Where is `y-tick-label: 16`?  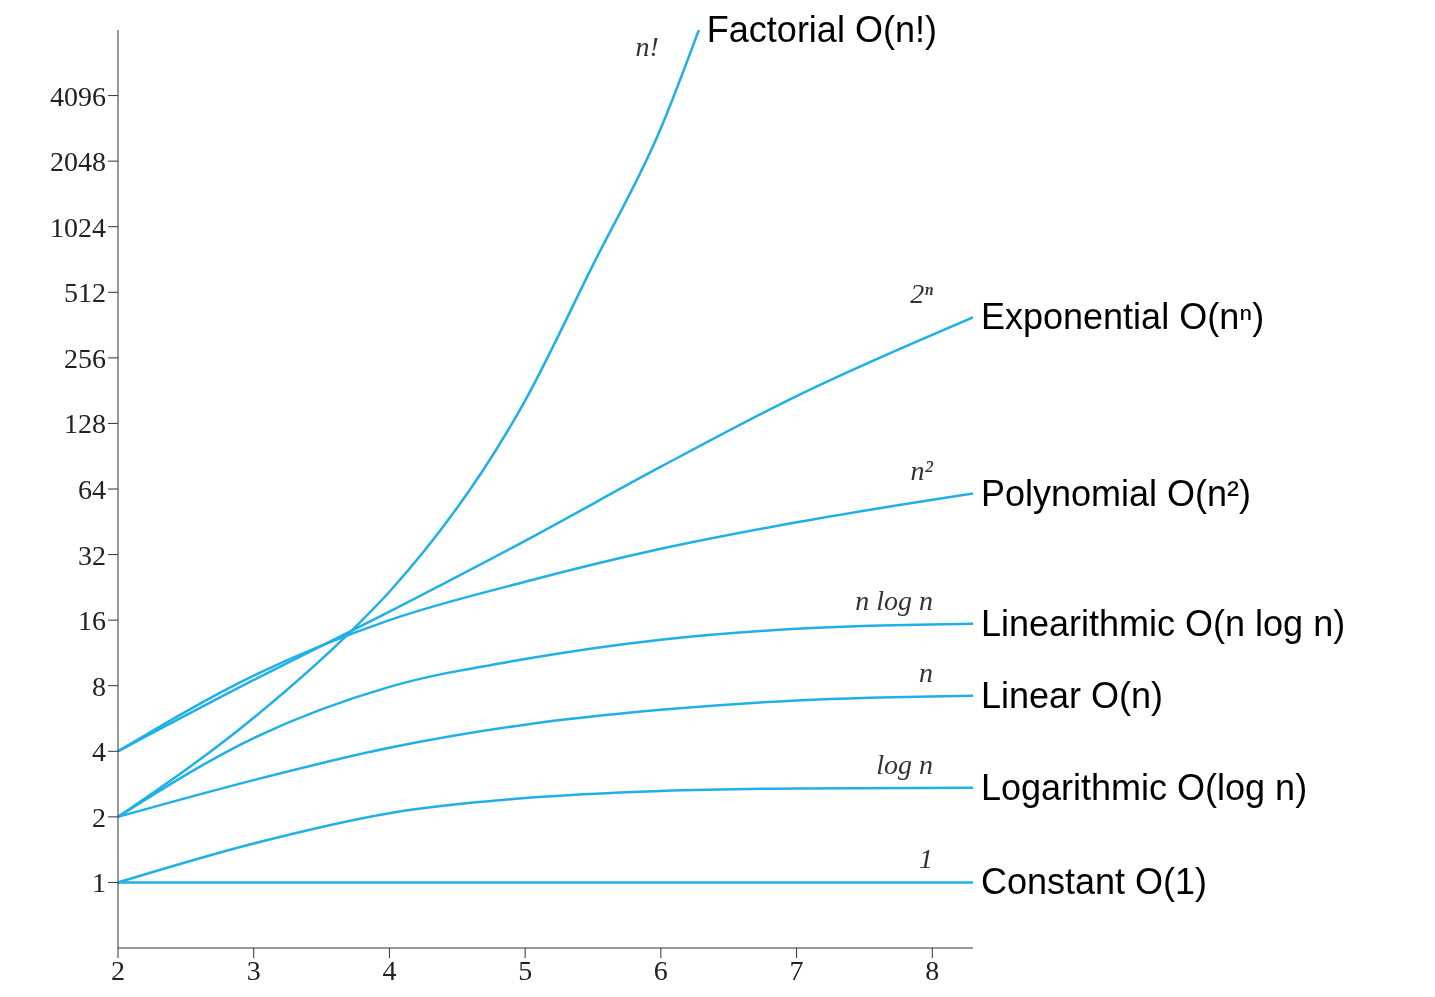 y-tick-label: 16 is located at coordinates (92, 621).